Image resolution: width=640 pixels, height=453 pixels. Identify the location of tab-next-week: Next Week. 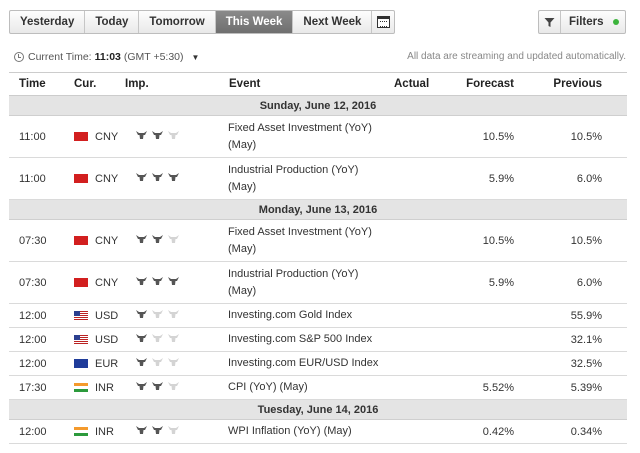
(333, 22).